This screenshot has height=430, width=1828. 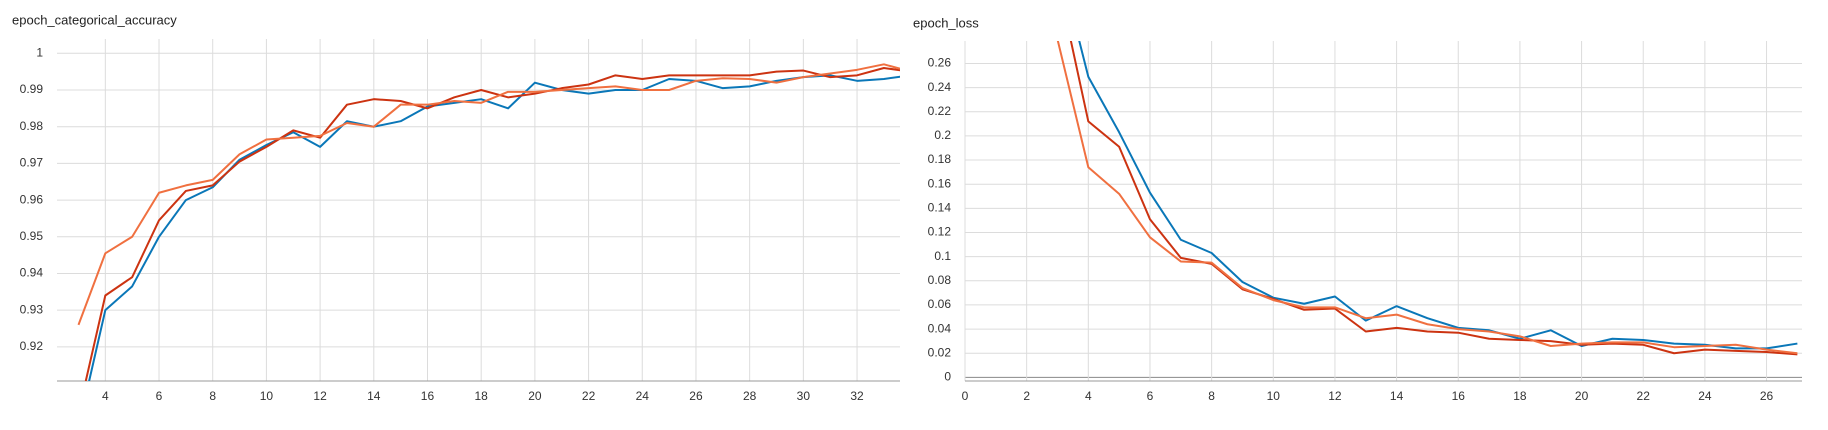 I want to click on y-tick-label: 0.12, so click(x=940, y=232).